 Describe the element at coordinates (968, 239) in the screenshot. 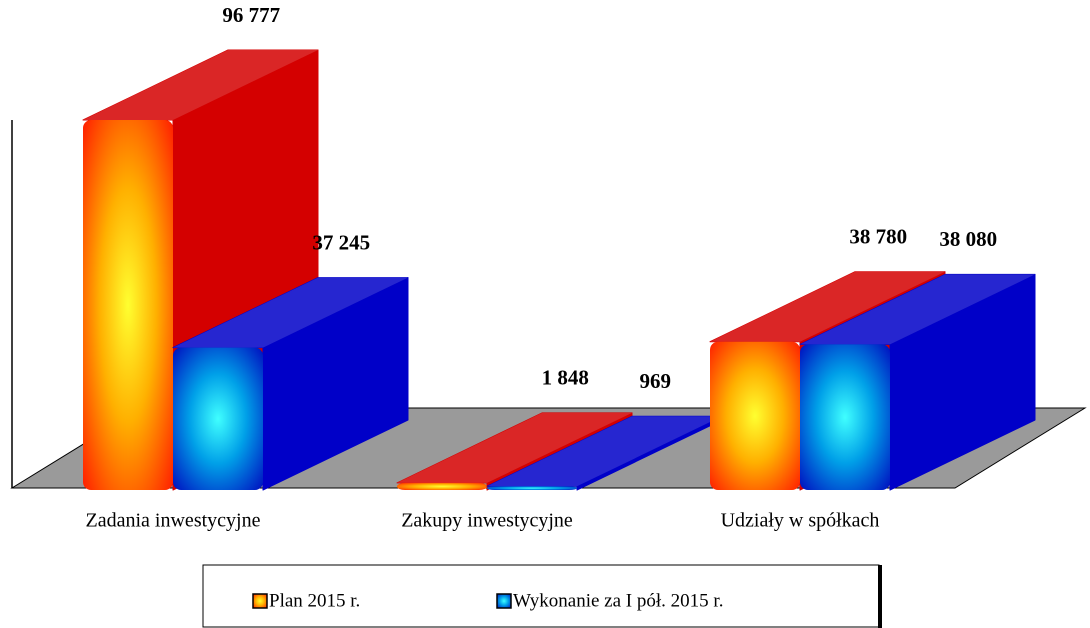

I see `value-label: 38 080` at that location.